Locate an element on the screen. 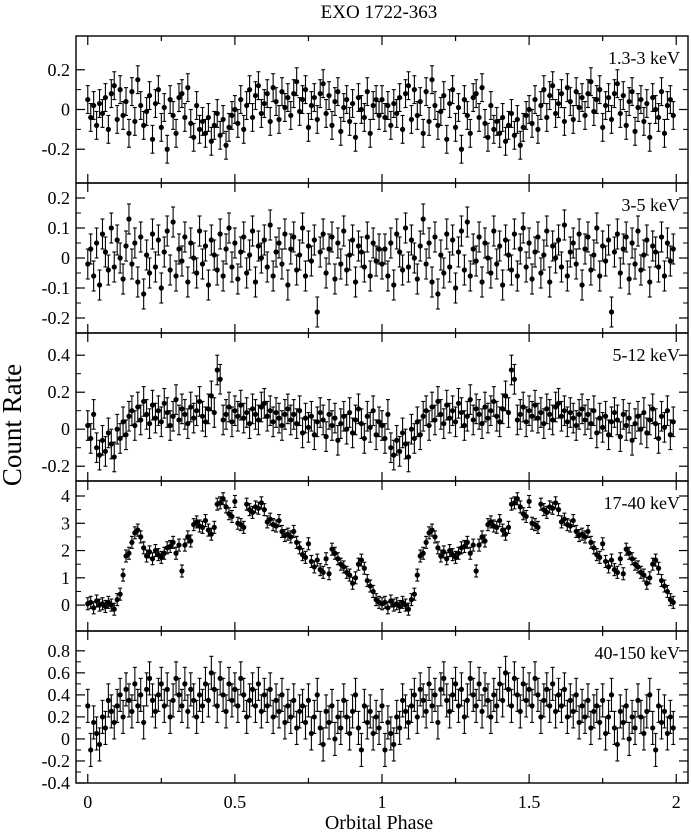  y-tick-label: 0.2 is located at coordinates (59, 392).